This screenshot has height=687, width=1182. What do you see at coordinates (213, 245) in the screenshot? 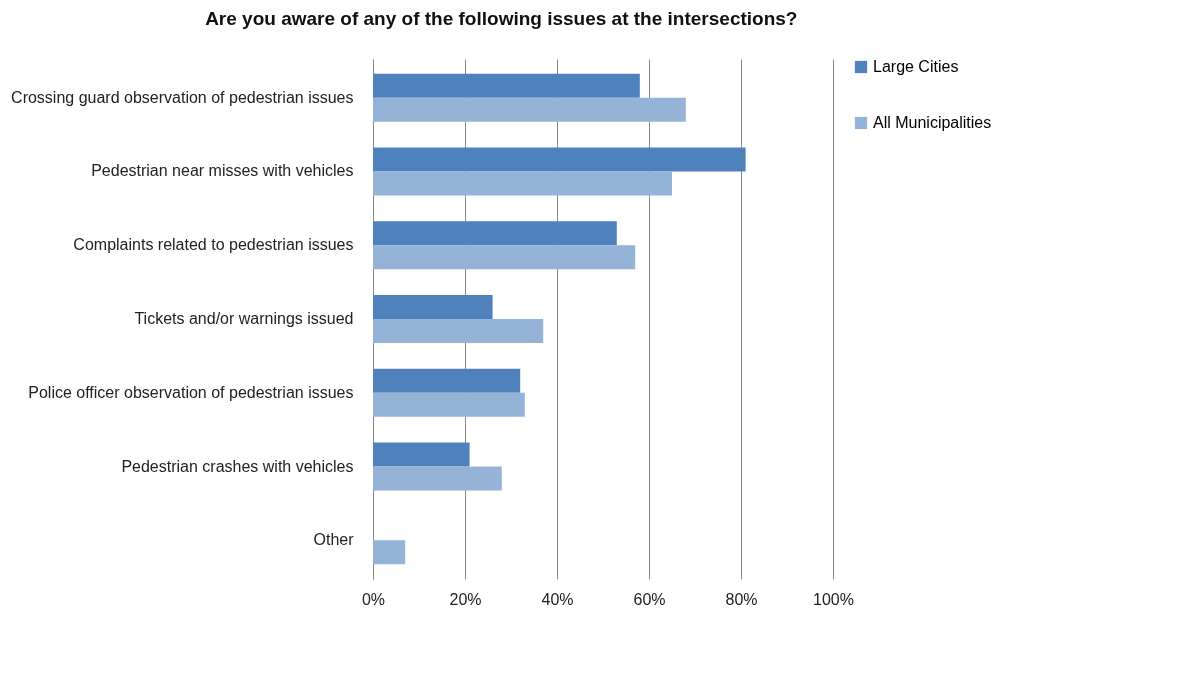
I see `y-tick-label: Complaints related to pedestrian issues` at bounding box center [213, 245].